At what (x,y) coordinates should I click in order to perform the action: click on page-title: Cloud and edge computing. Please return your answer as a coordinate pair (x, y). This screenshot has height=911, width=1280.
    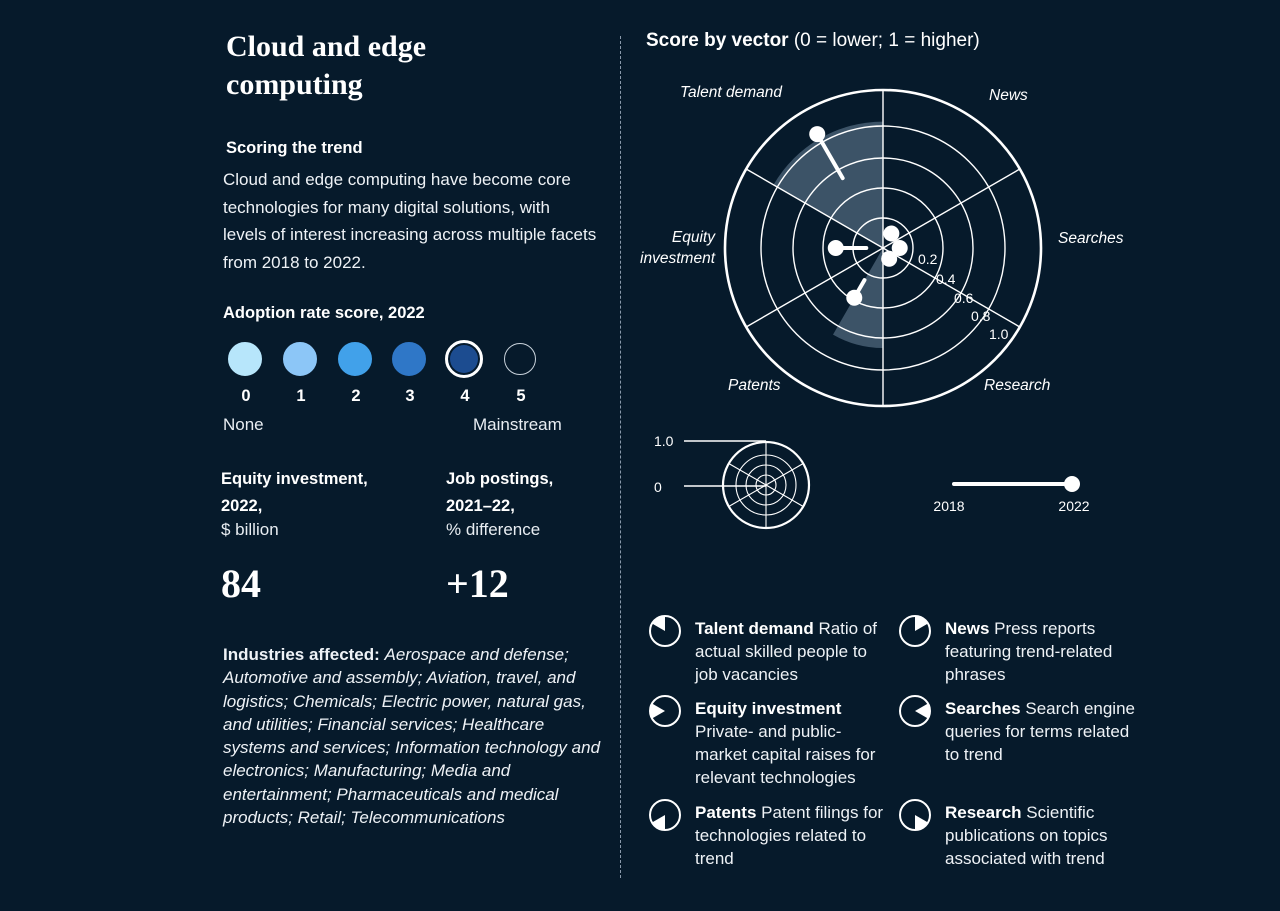
    Looking at the image, I should click on (326, 65).